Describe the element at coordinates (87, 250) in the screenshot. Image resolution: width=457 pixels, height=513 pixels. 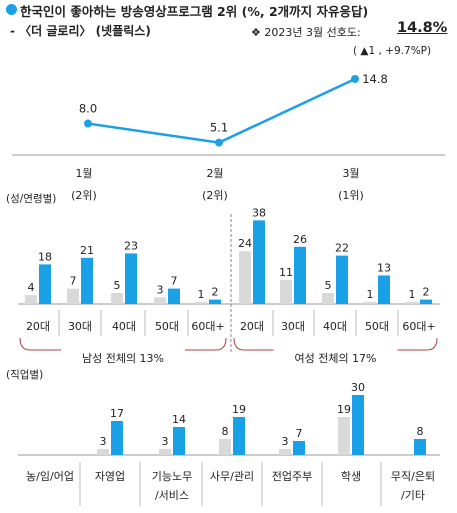
I see `bar-blue-value-label: 21` at that location.